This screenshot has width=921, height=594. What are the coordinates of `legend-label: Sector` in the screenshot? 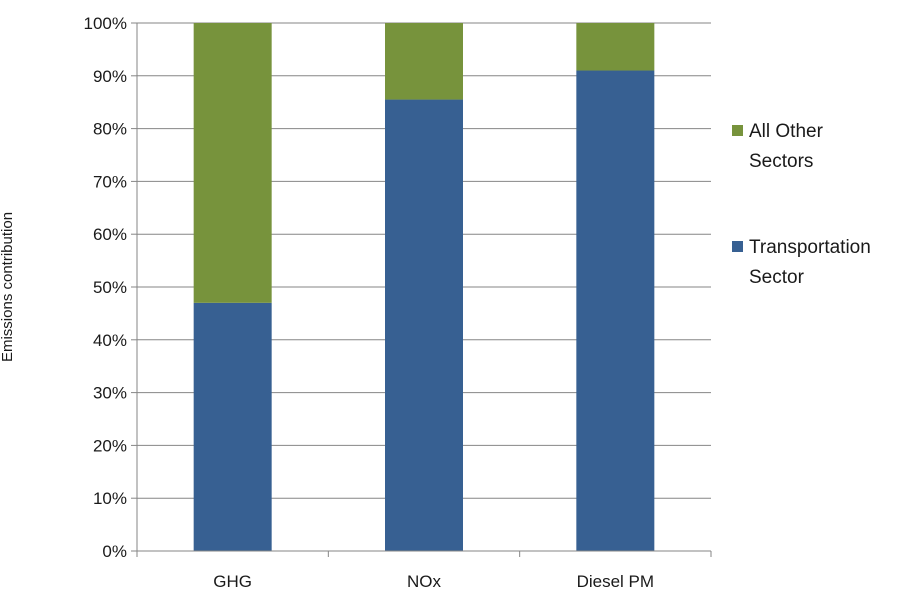 It's located at (777, 277).